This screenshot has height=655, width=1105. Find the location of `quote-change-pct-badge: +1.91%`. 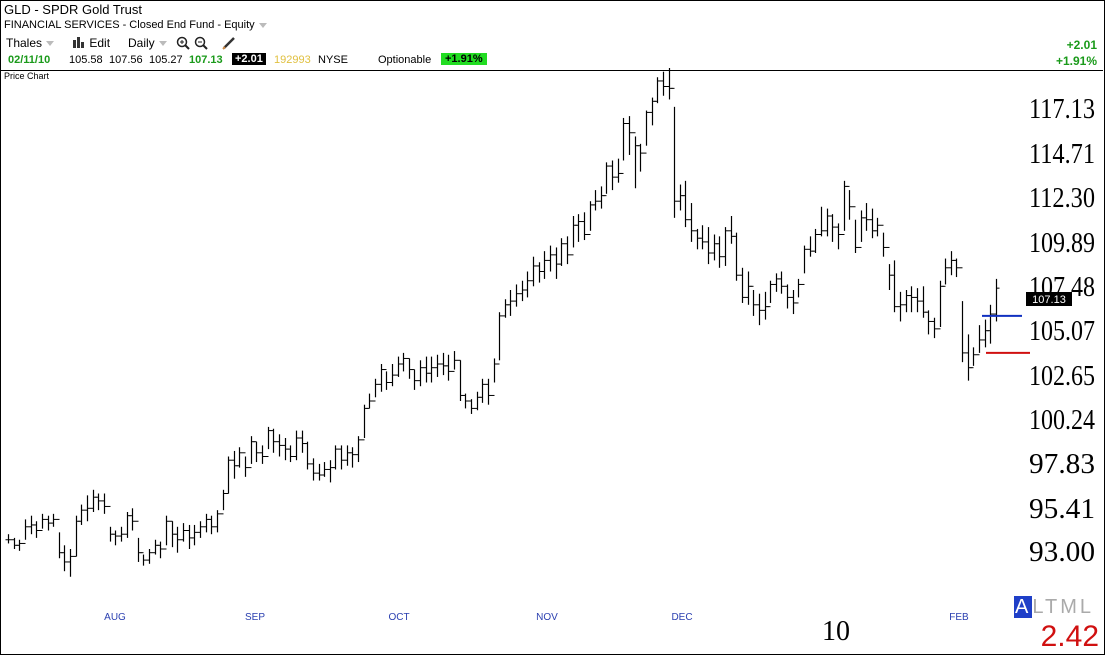

quote-change-pct-badge: +1.91% is located at coordinates (464, 59).